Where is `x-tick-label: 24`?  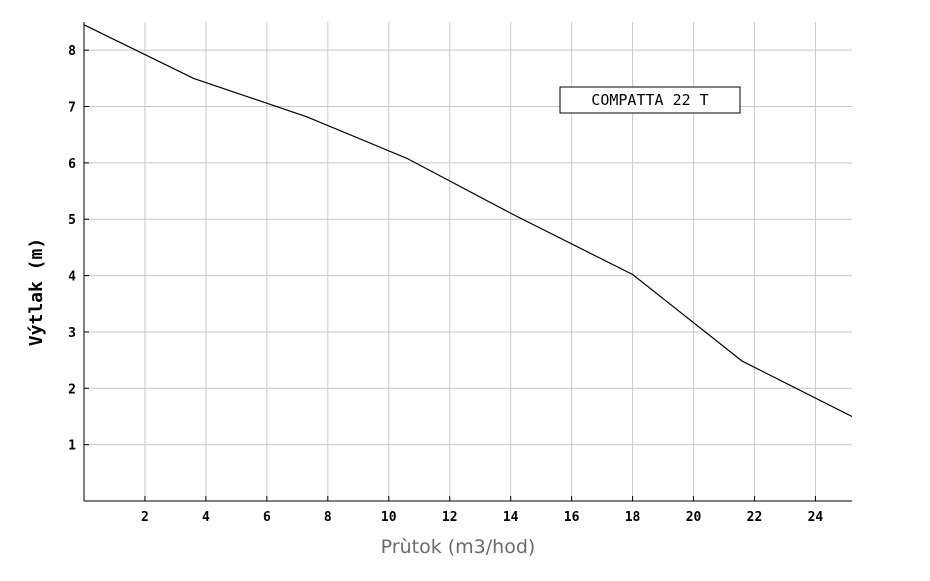
x-tick-label: 24 is located at coordinates (816, 517).